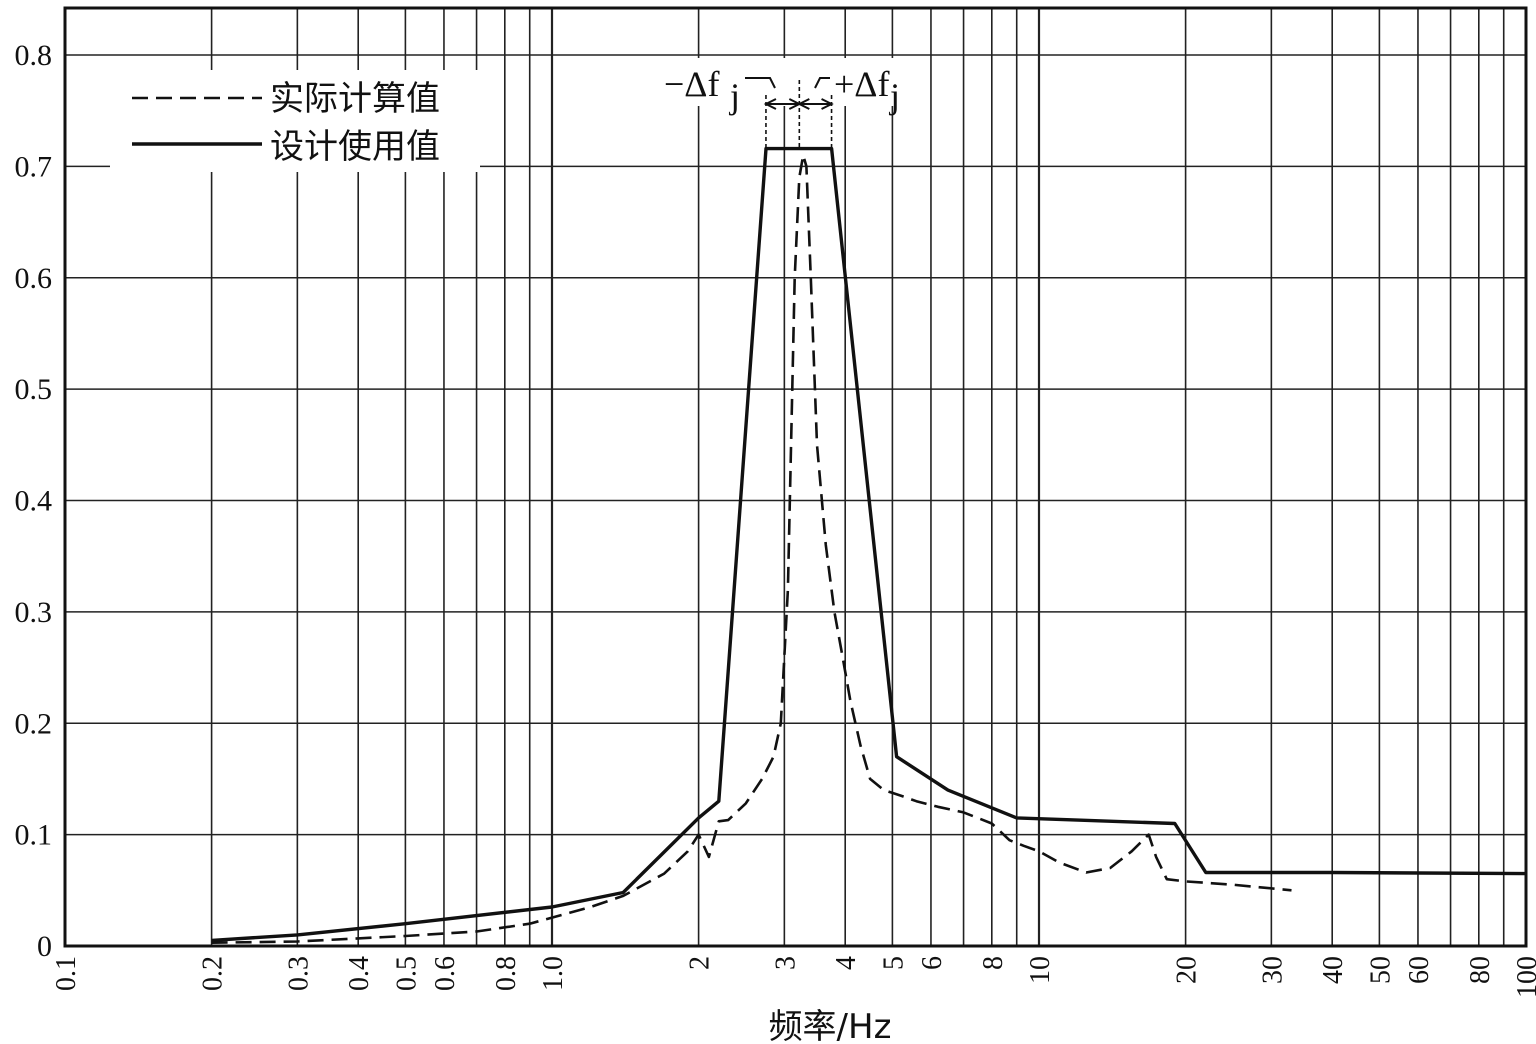  What do you see at coordinates (359, 973) in the screenshot?
I see `x-tick-label: 0.4` at bounding box center [359, 973].